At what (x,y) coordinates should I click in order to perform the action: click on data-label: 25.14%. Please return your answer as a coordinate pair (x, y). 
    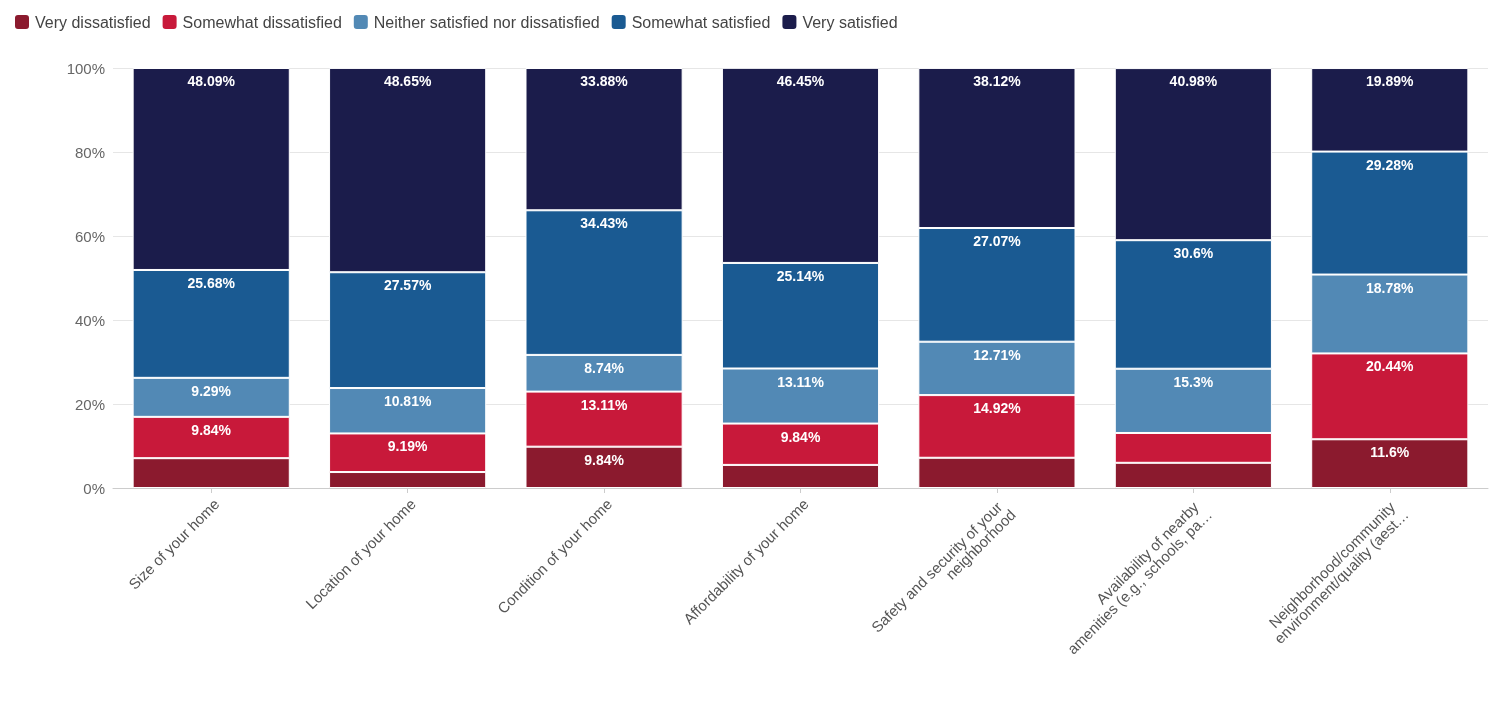
    Looking at the image, I should click on (800, 275).